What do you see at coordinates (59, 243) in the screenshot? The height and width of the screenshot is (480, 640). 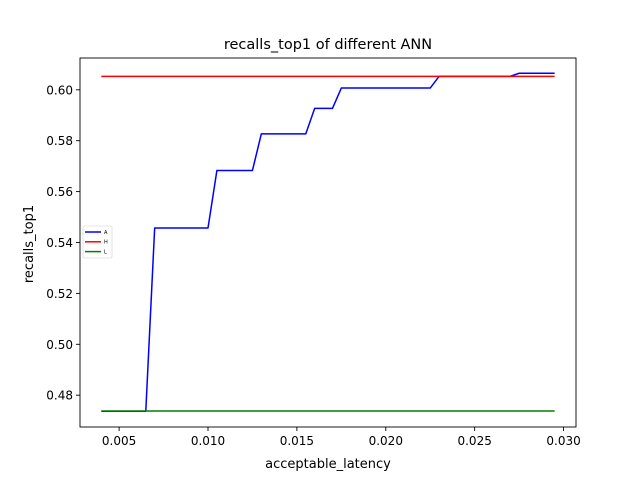 I see `y-tick-label: 0.54` at bounding box center [59, 243].